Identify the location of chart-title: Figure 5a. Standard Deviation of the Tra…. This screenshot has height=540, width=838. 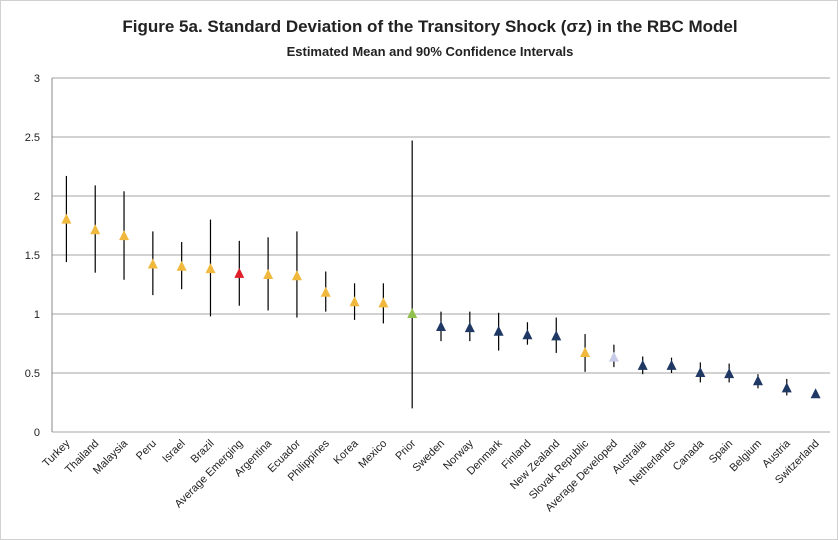
(429, 26).